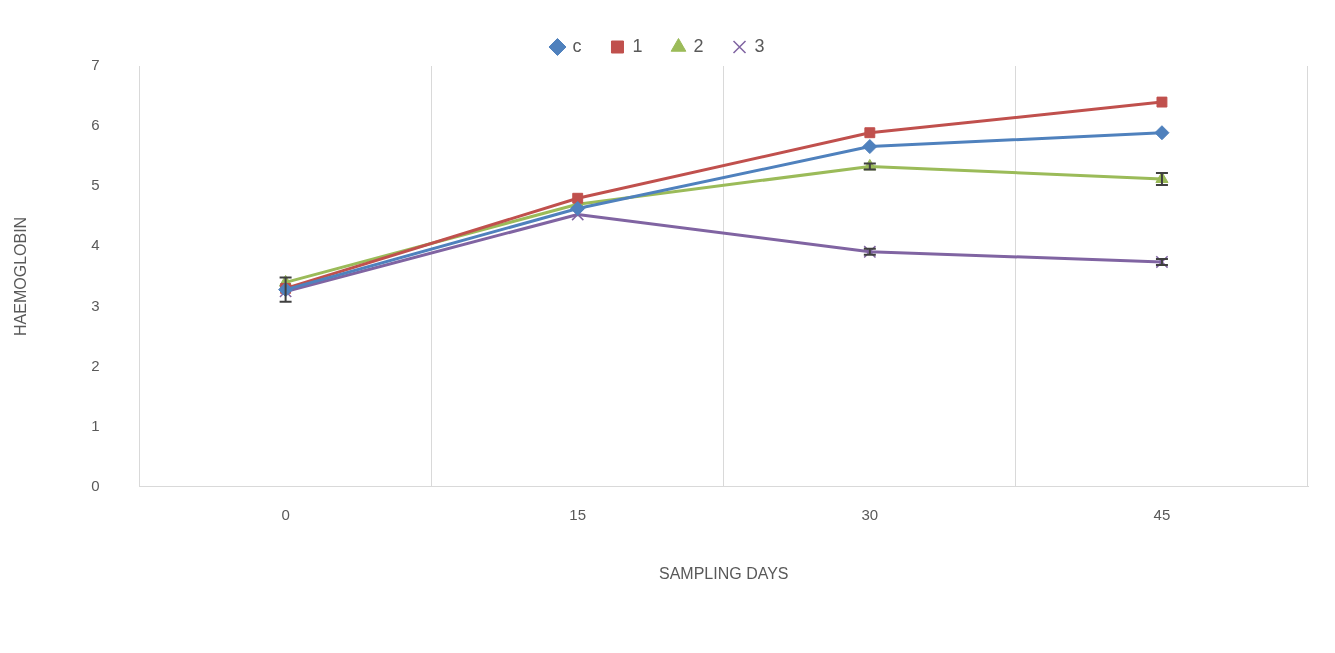 This screenshot has width=1335, height=653. I want to click on legend-label: 2, so click(698, 45).